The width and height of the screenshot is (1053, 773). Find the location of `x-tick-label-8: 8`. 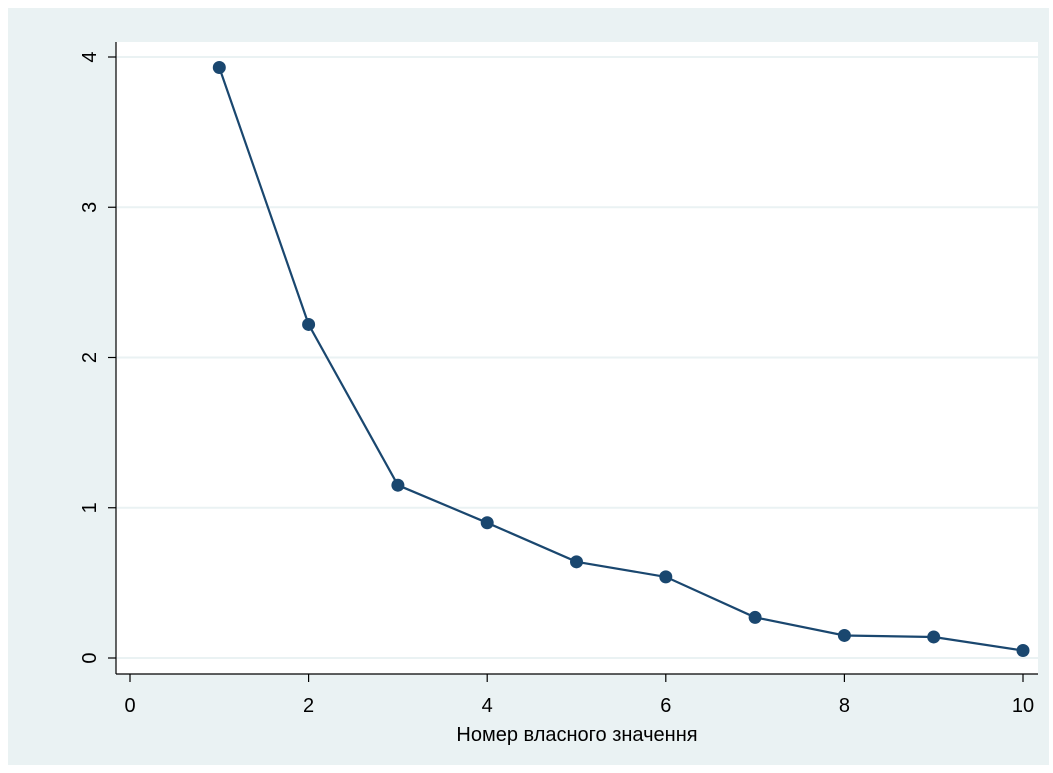

x-tick-label-8: 8 is located at coordinates (844, 706).